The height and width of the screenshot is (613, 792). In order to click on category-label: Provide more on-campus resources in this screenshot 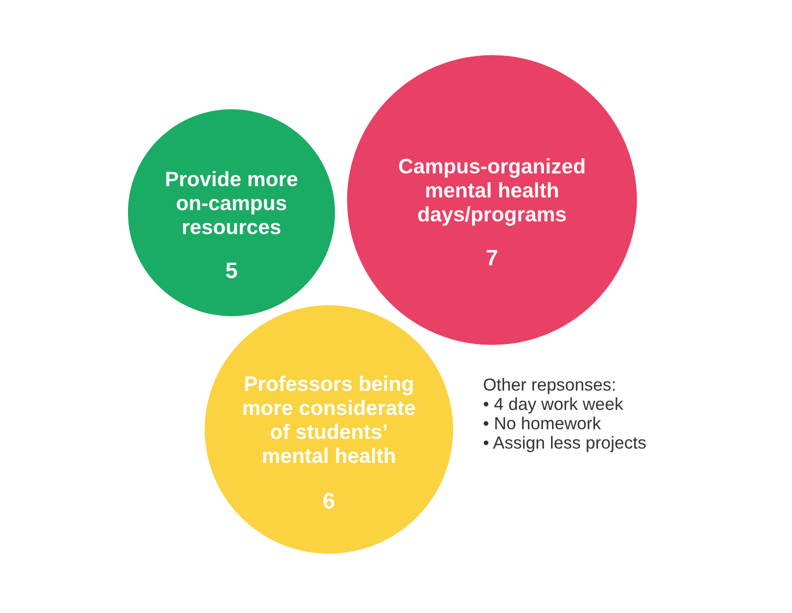, I will do `click(232, 202)`.